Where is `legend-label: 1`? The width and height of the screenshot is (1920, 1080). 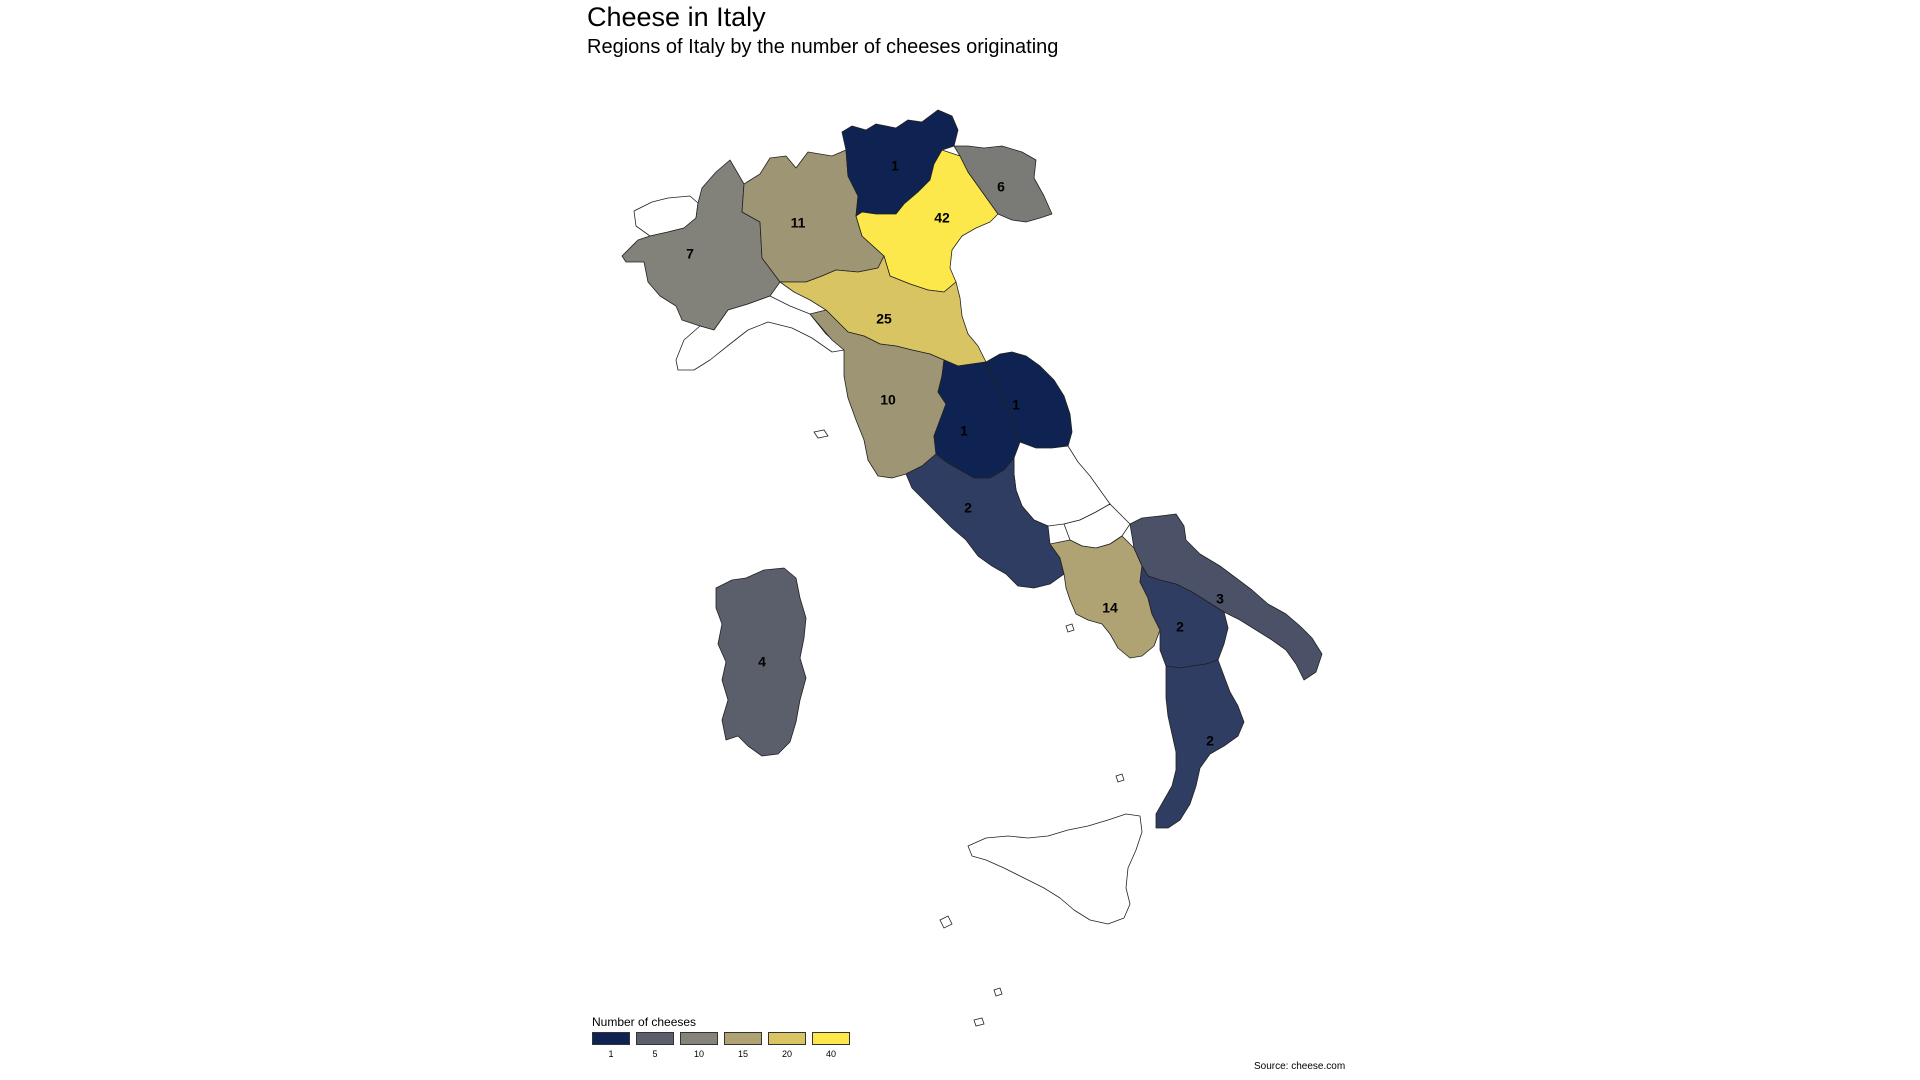
legend-label: 1 is located at coordinates (611, 1054).